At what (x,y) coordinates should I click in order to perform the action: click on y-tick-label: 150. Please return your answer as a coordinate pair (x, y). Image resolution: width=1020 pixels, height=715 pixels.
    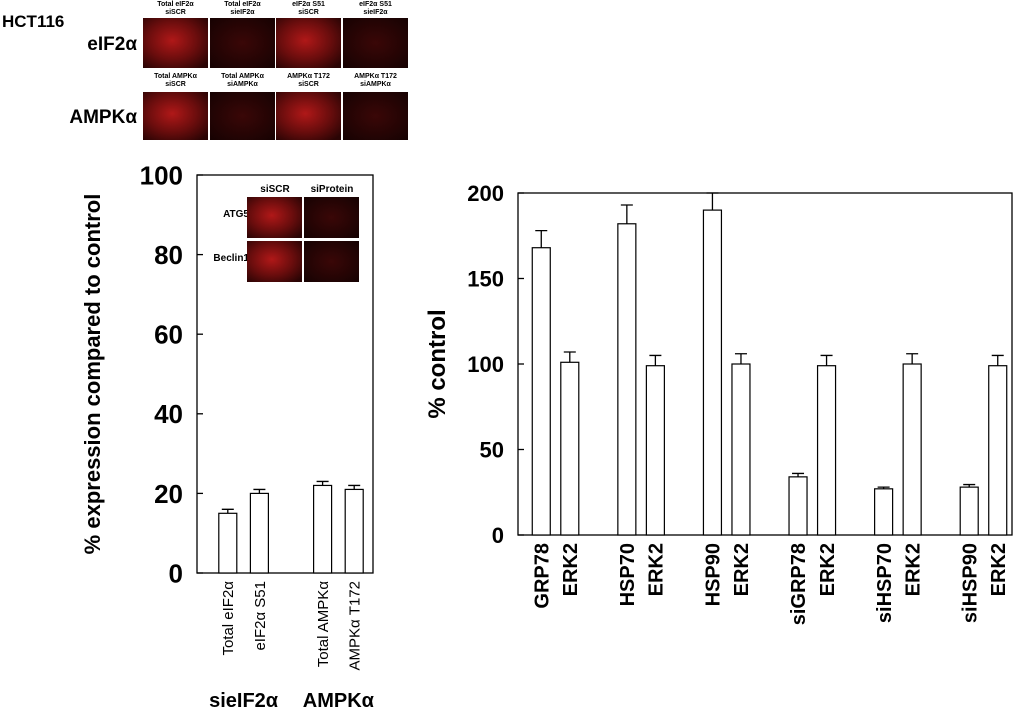
    Looking at the image, I should click on (485, 278).